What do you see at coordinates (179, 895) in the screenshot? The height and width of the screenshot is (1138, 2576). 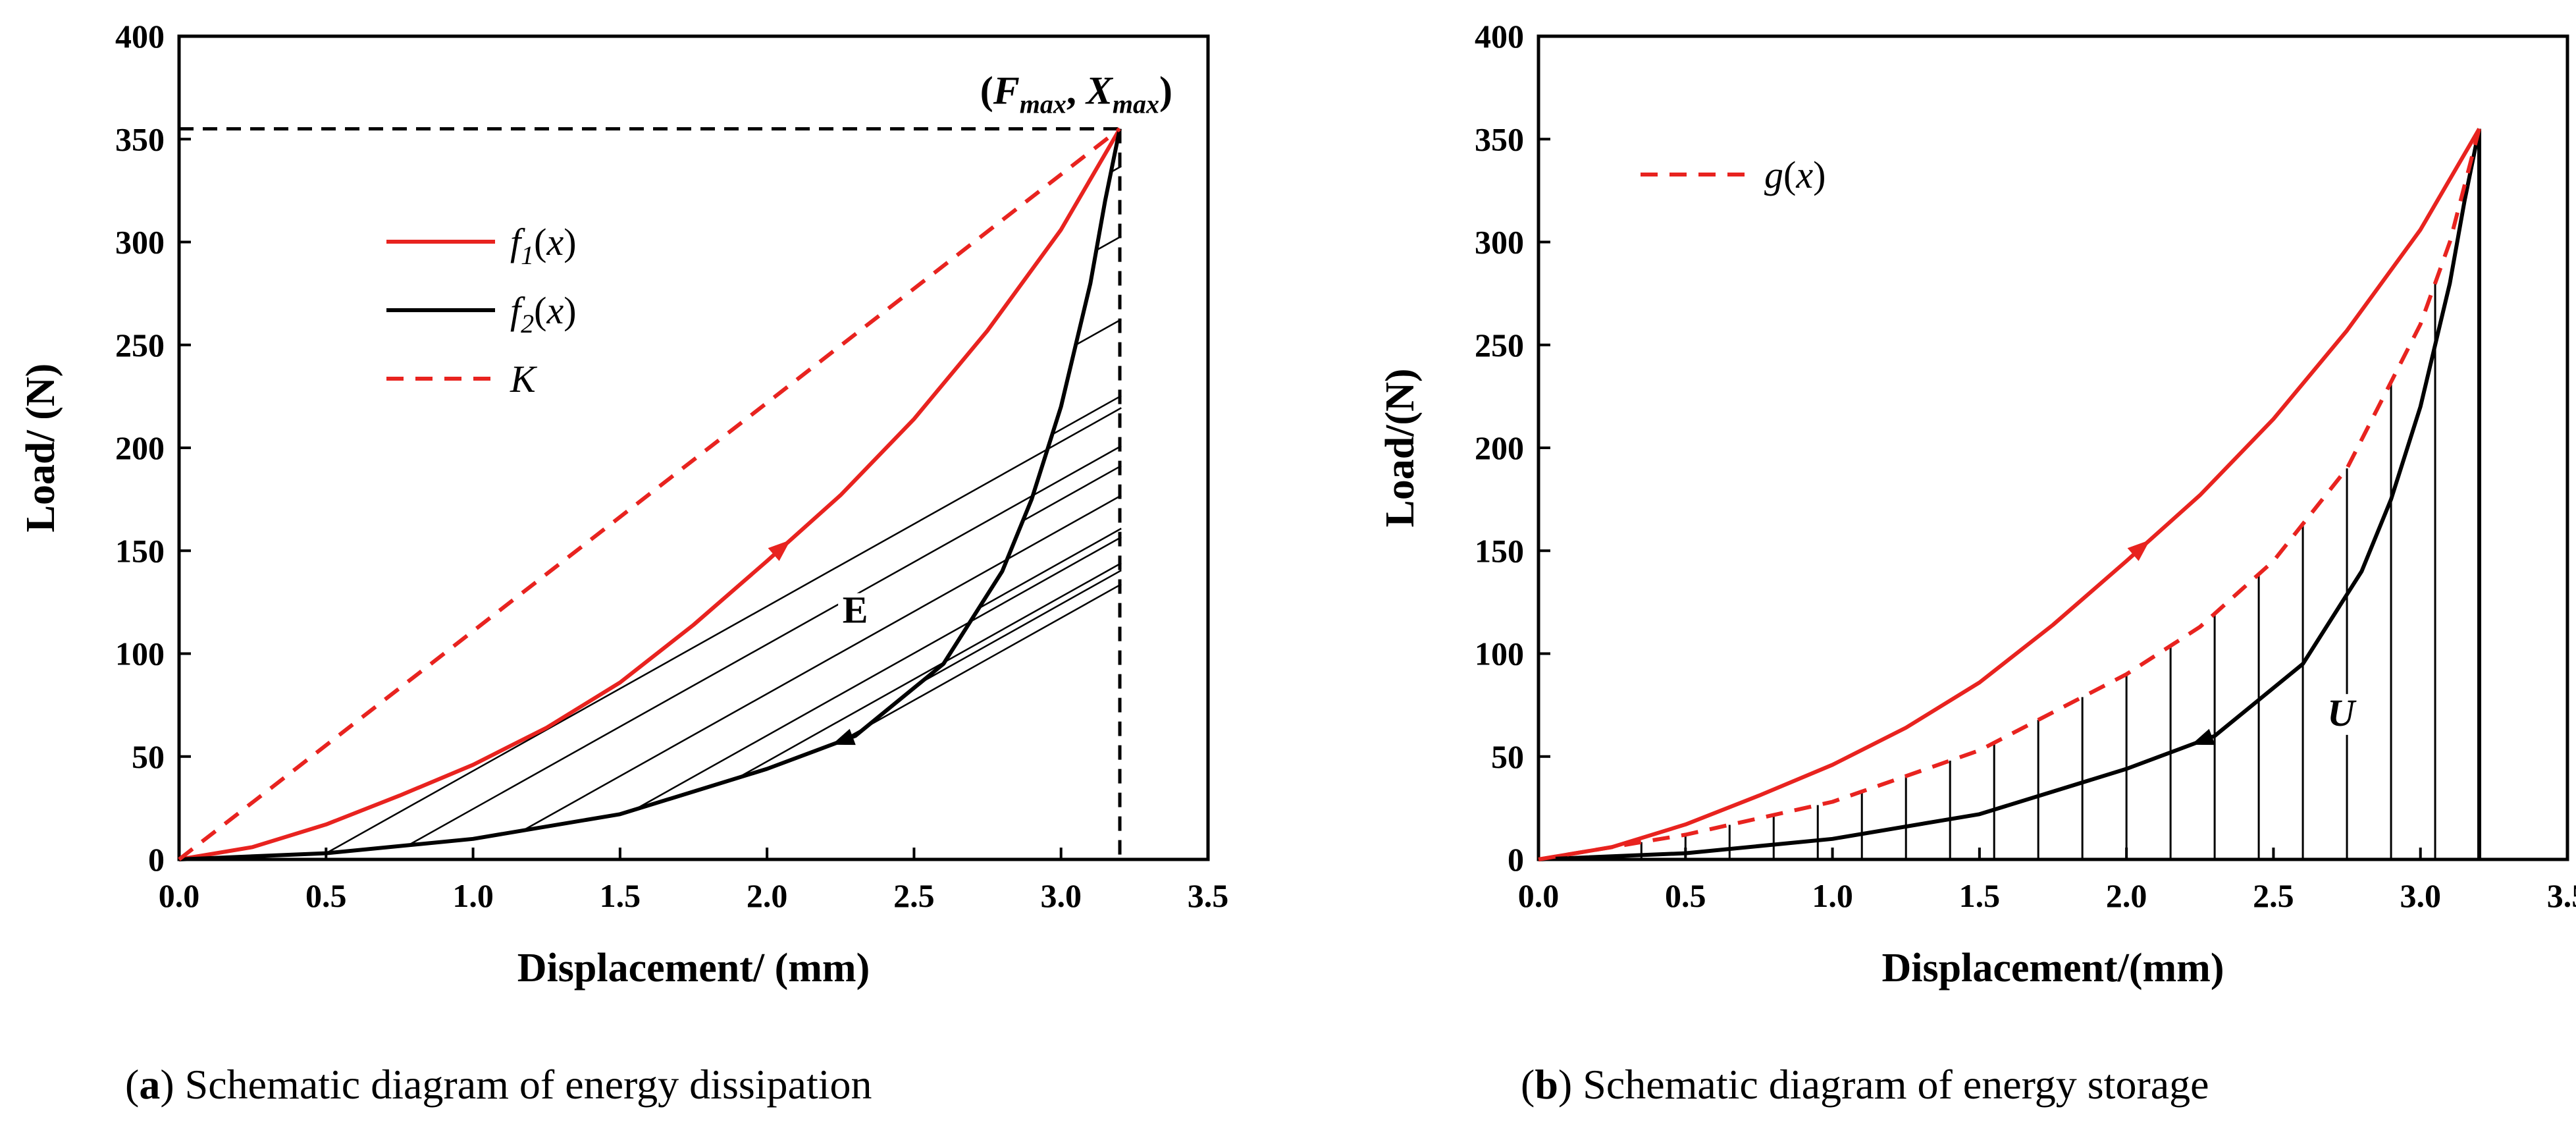 I see `pa-x-tick-label: 0.0` at bounding box center [179, 895].